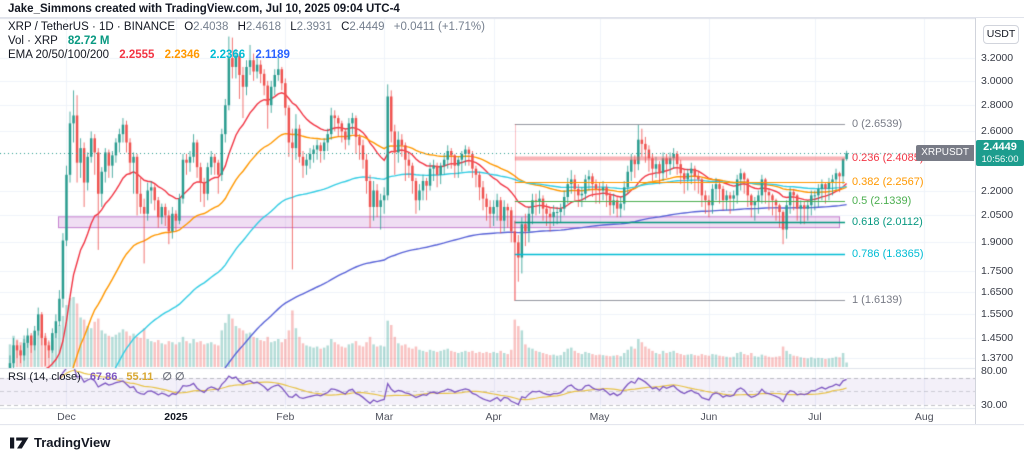 The image size is (1024, 454). Describe the element at coordinates (211, 27) in the screenshot. I see `open-value: 2.4038` at that location.